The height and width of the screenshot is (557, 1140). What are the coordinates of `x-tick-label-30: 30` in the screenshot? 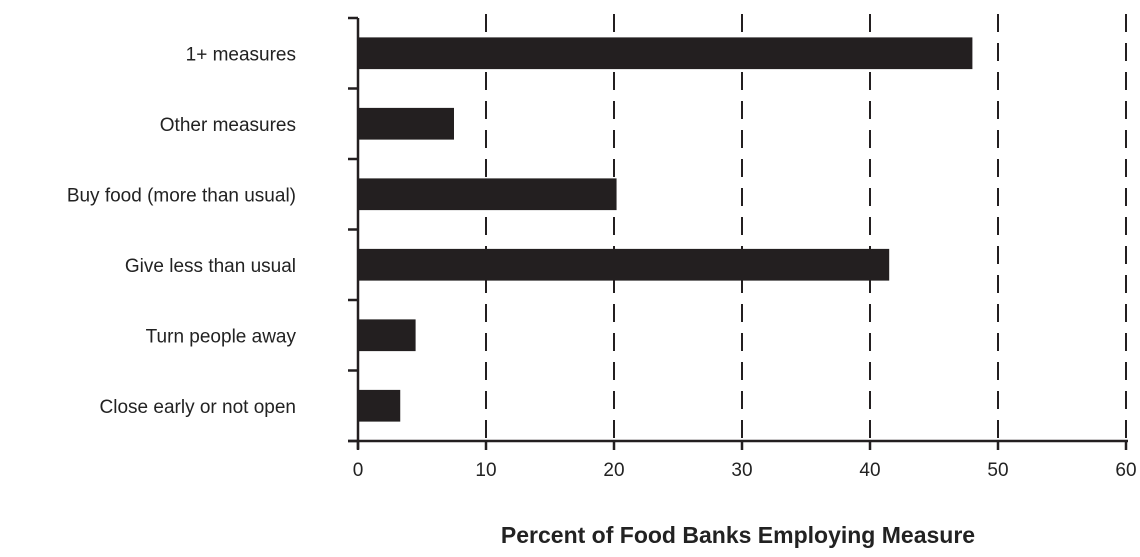 It's located at (741, 470).